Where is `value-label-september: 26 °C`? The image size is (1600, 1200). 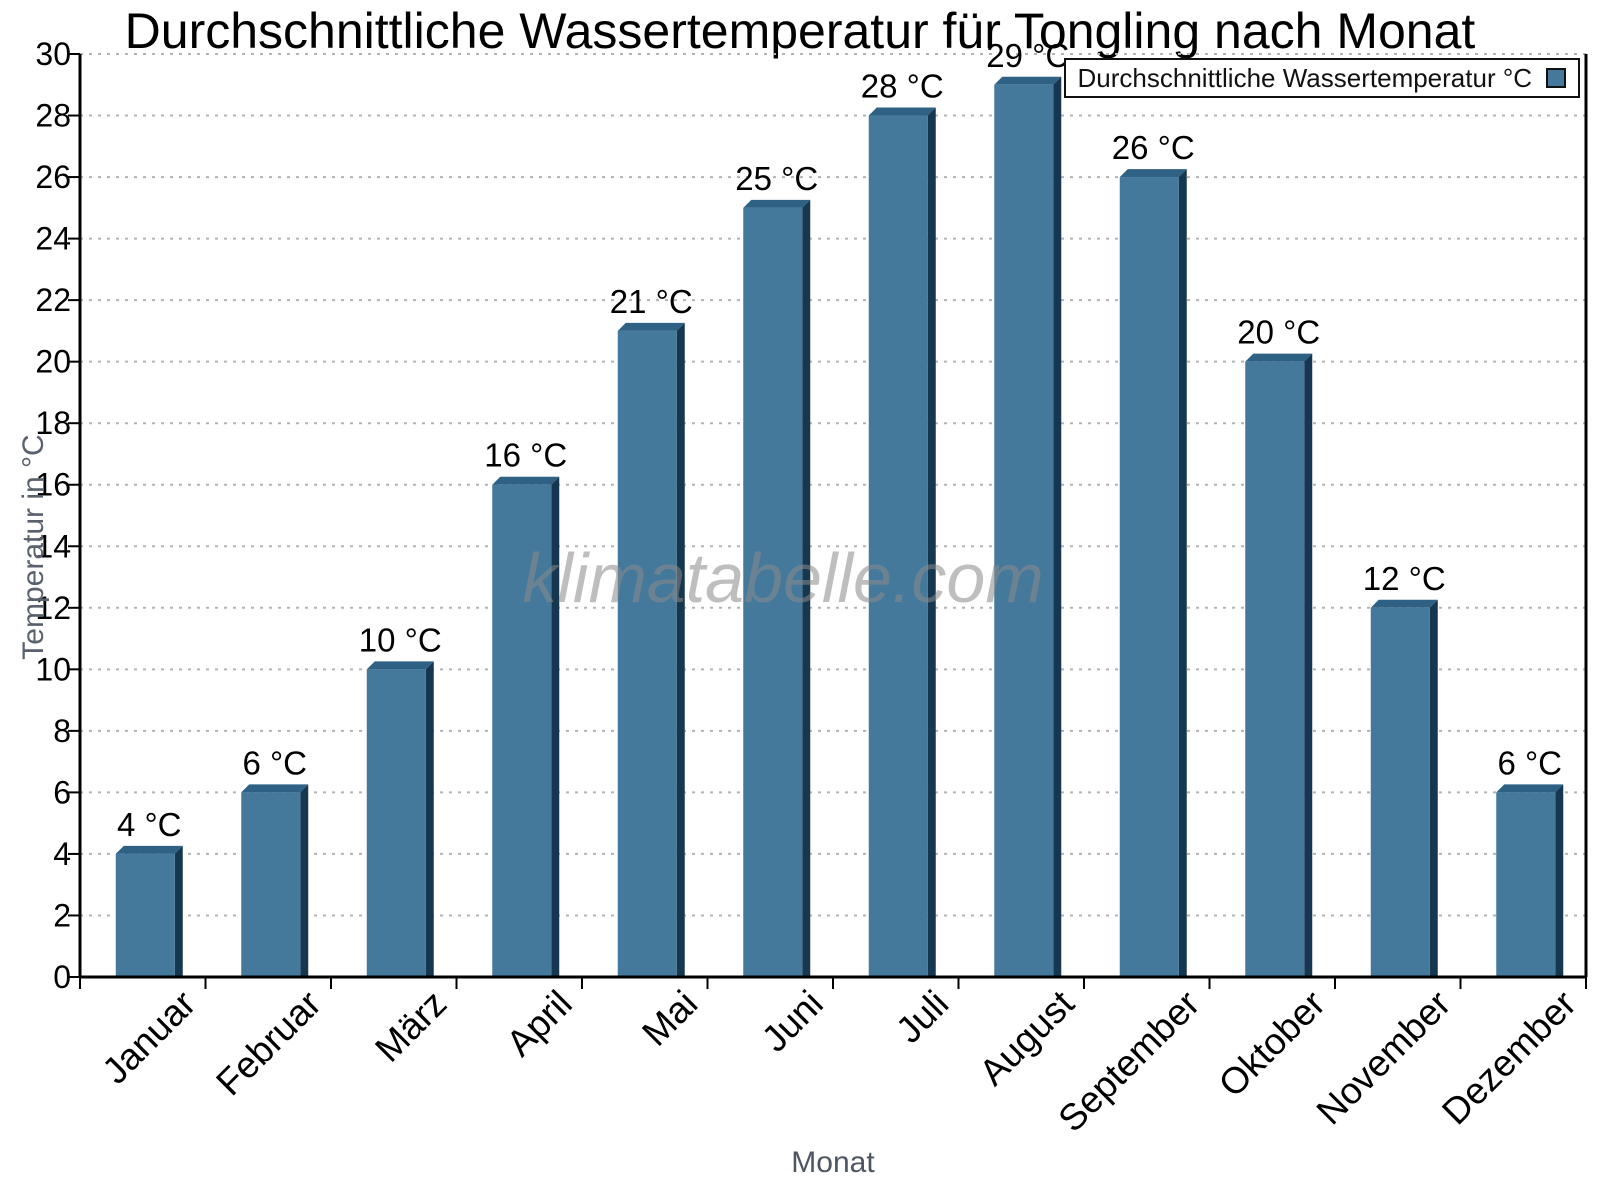
value-label-september: 26 °C is located at coordinates (1153, 147).